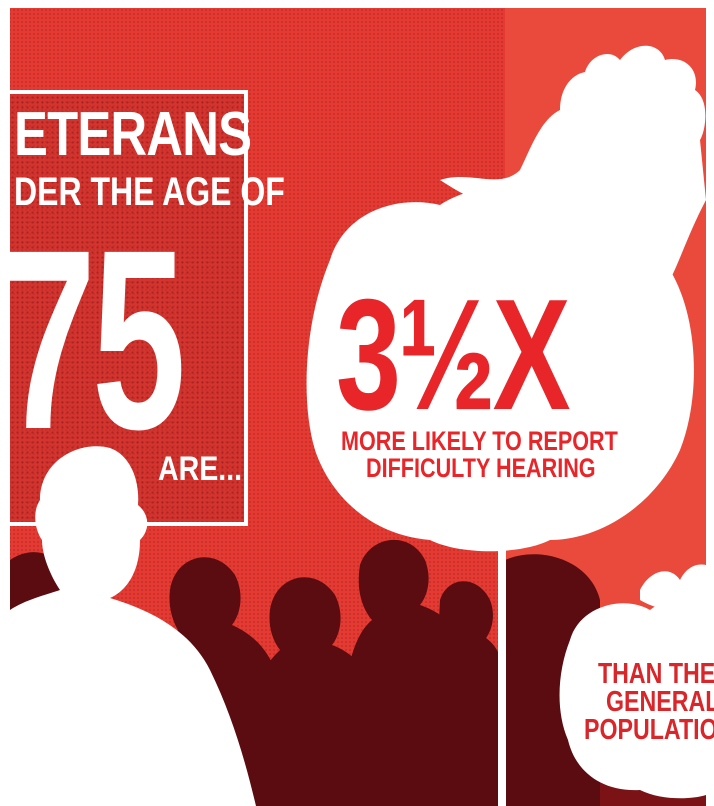  Describe the element at coordinates (502, 663) in the screenshot. I see `bubble-stem` at that location.